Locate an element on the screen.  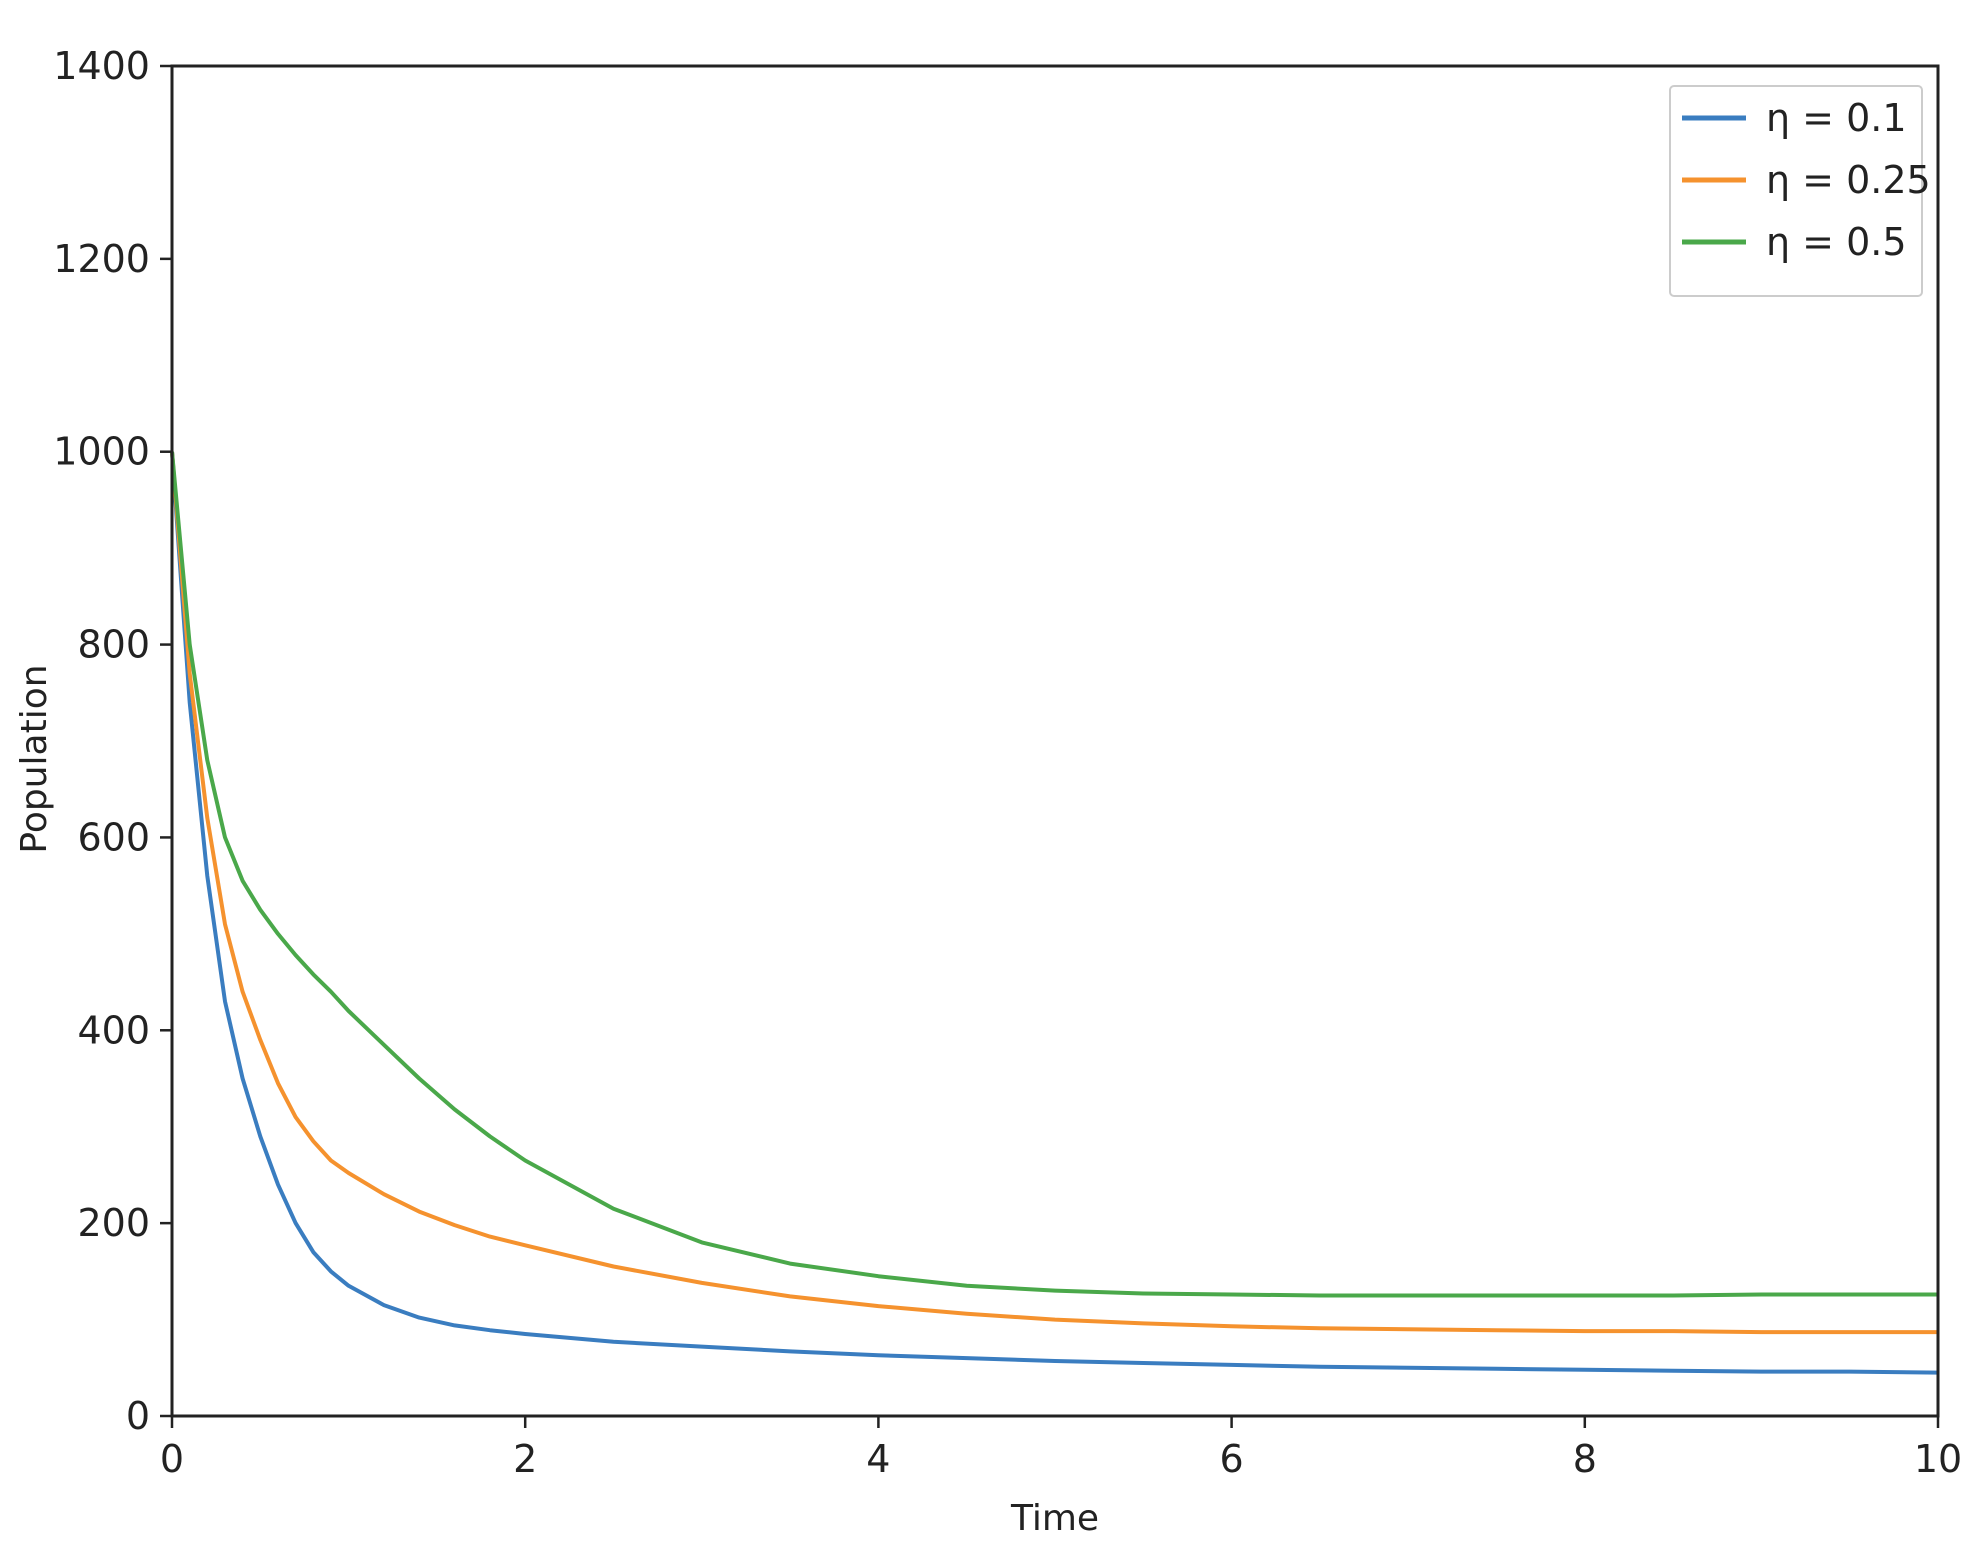
y-tick-label: 1000 is located at coordinates (101, 452).